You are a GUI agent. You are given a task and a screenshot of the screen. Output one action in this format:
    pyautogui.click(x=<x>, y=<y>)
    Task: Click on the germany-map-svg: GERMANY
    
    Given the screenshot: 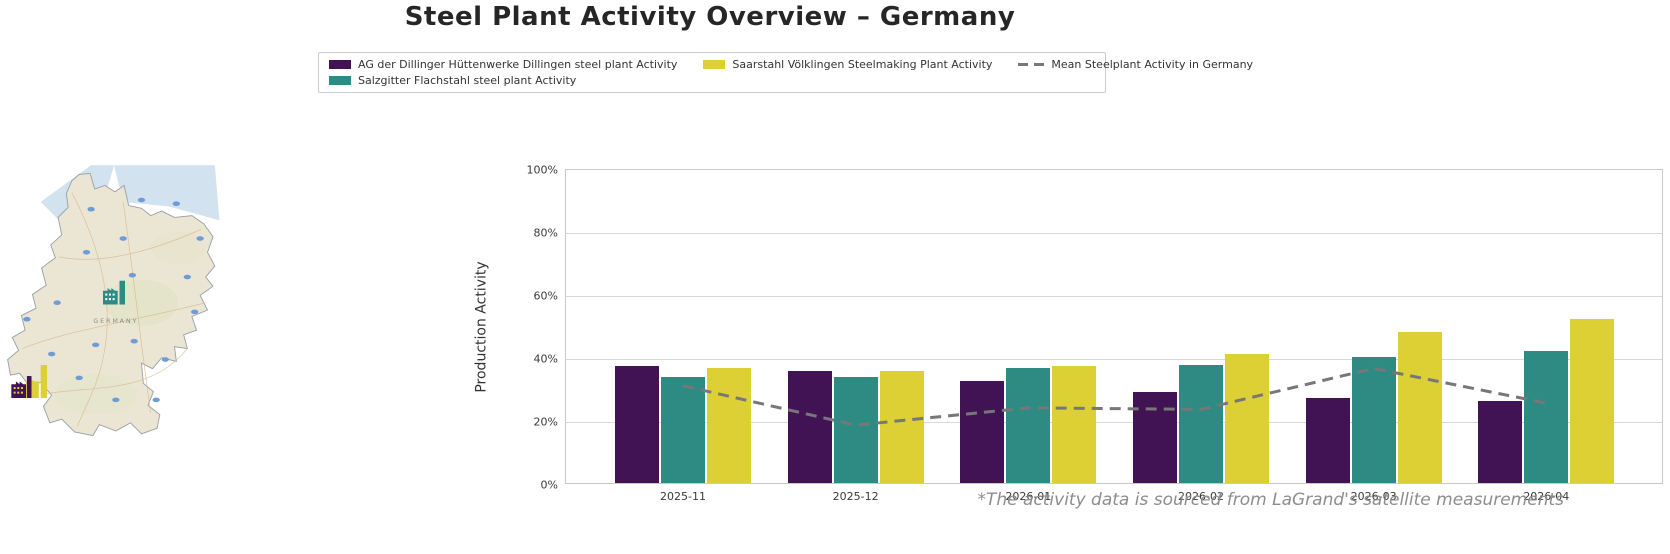 What is the action you would take?
    pyautogui.click(x=113, y=301)
    